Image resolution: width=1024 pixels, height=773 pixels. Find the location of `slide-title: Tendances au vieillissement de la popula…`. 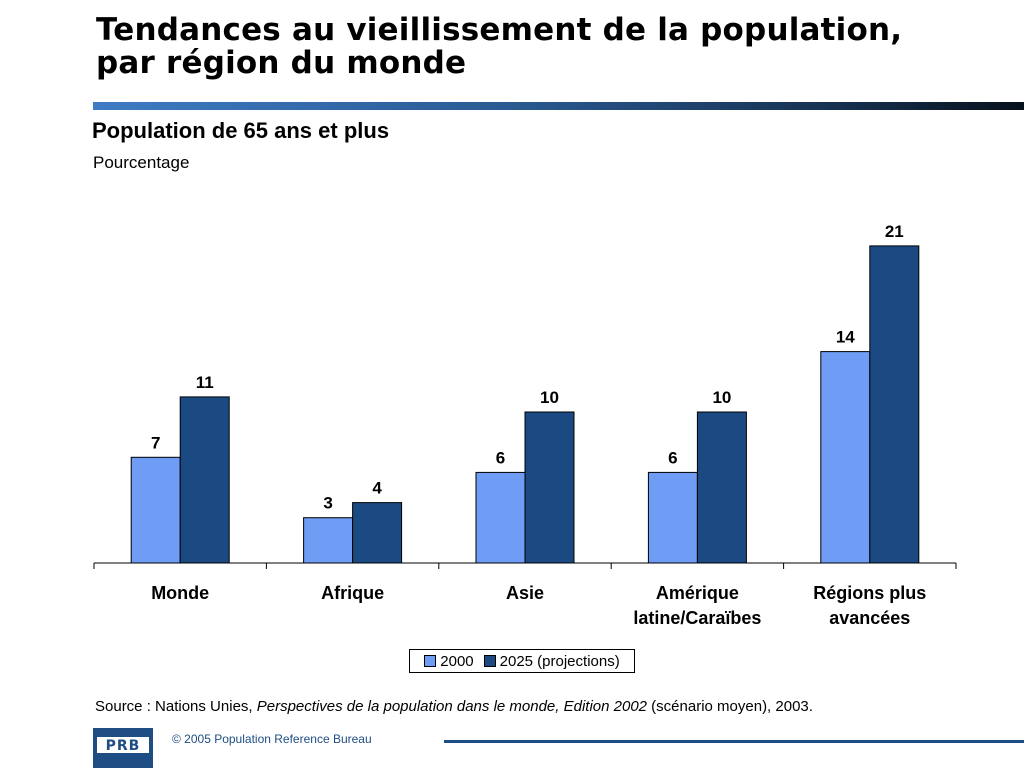

slide-title: Tendances au vieillissement de la popula… is located at coordinates (546, 47).